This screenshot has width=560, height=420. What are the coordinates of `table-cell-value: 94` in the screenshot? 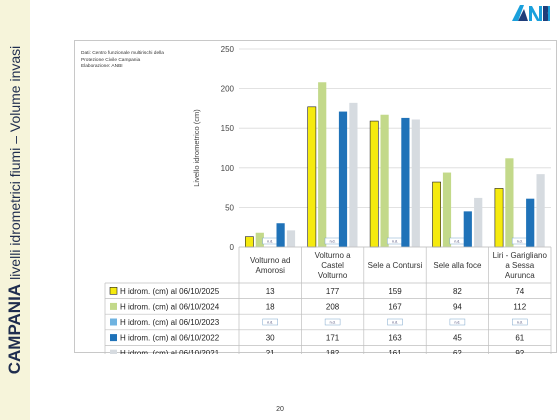 It's located at (457, 306).